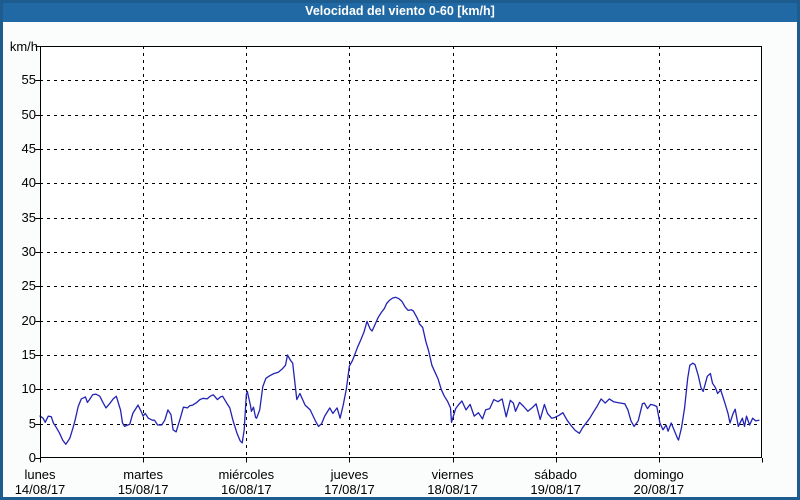 This screenshot has width=800, height=500. I want to click on x-axis-label-day-4: jueves 17/08/17, so click(349, 482).